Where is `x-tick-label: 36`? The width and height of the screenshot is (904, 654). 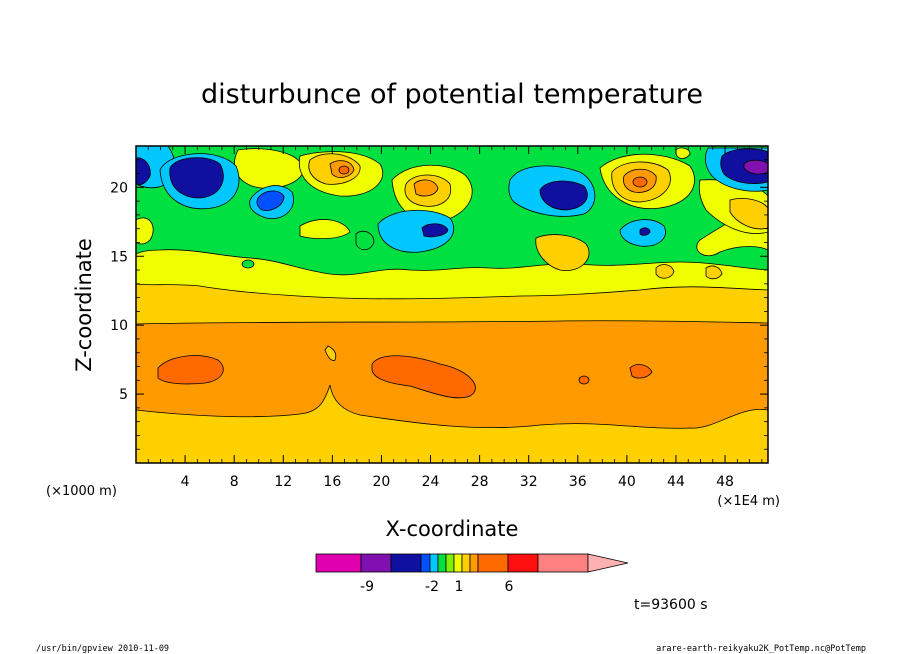 x-tick-label: 36 is located at coordinates (578, 482).